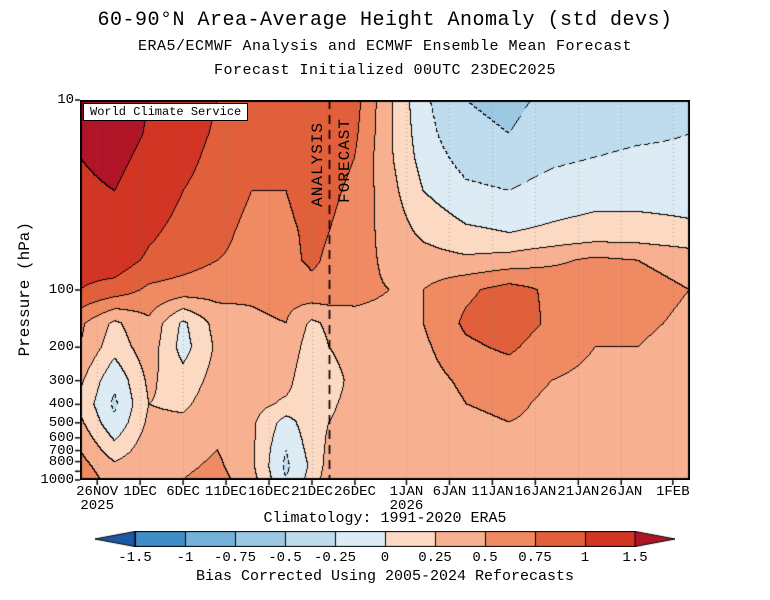 This screenshot has width=770, height=600. What do you see at coordinates (166, 112) in the screenshot?
I see `watermark-box: World Climate Service` at bounding box center [166, 112].